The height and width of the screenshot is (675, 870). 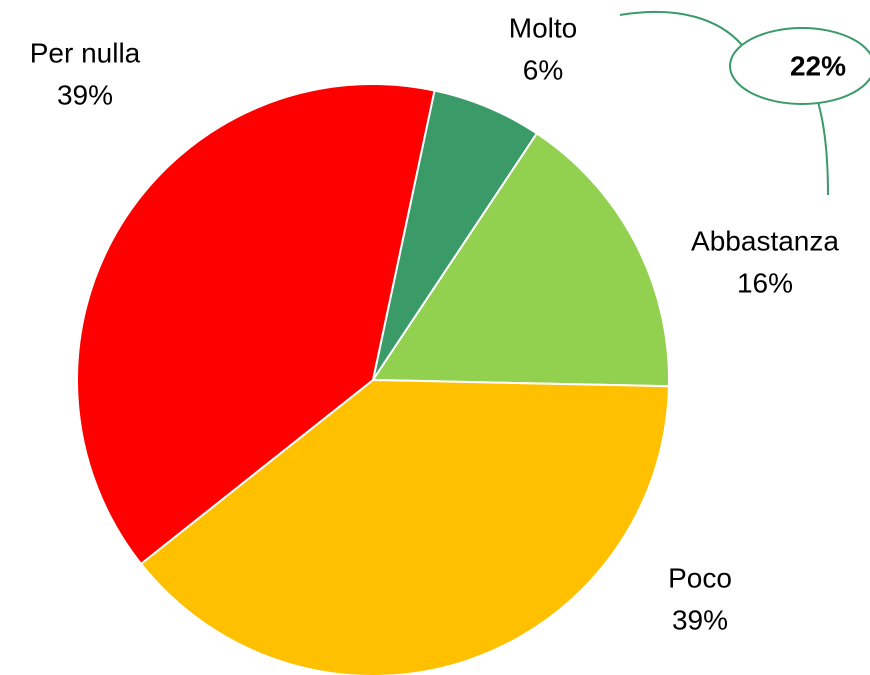 I want to click on slice-label: Abbastanza, so click(x=765, y=240).